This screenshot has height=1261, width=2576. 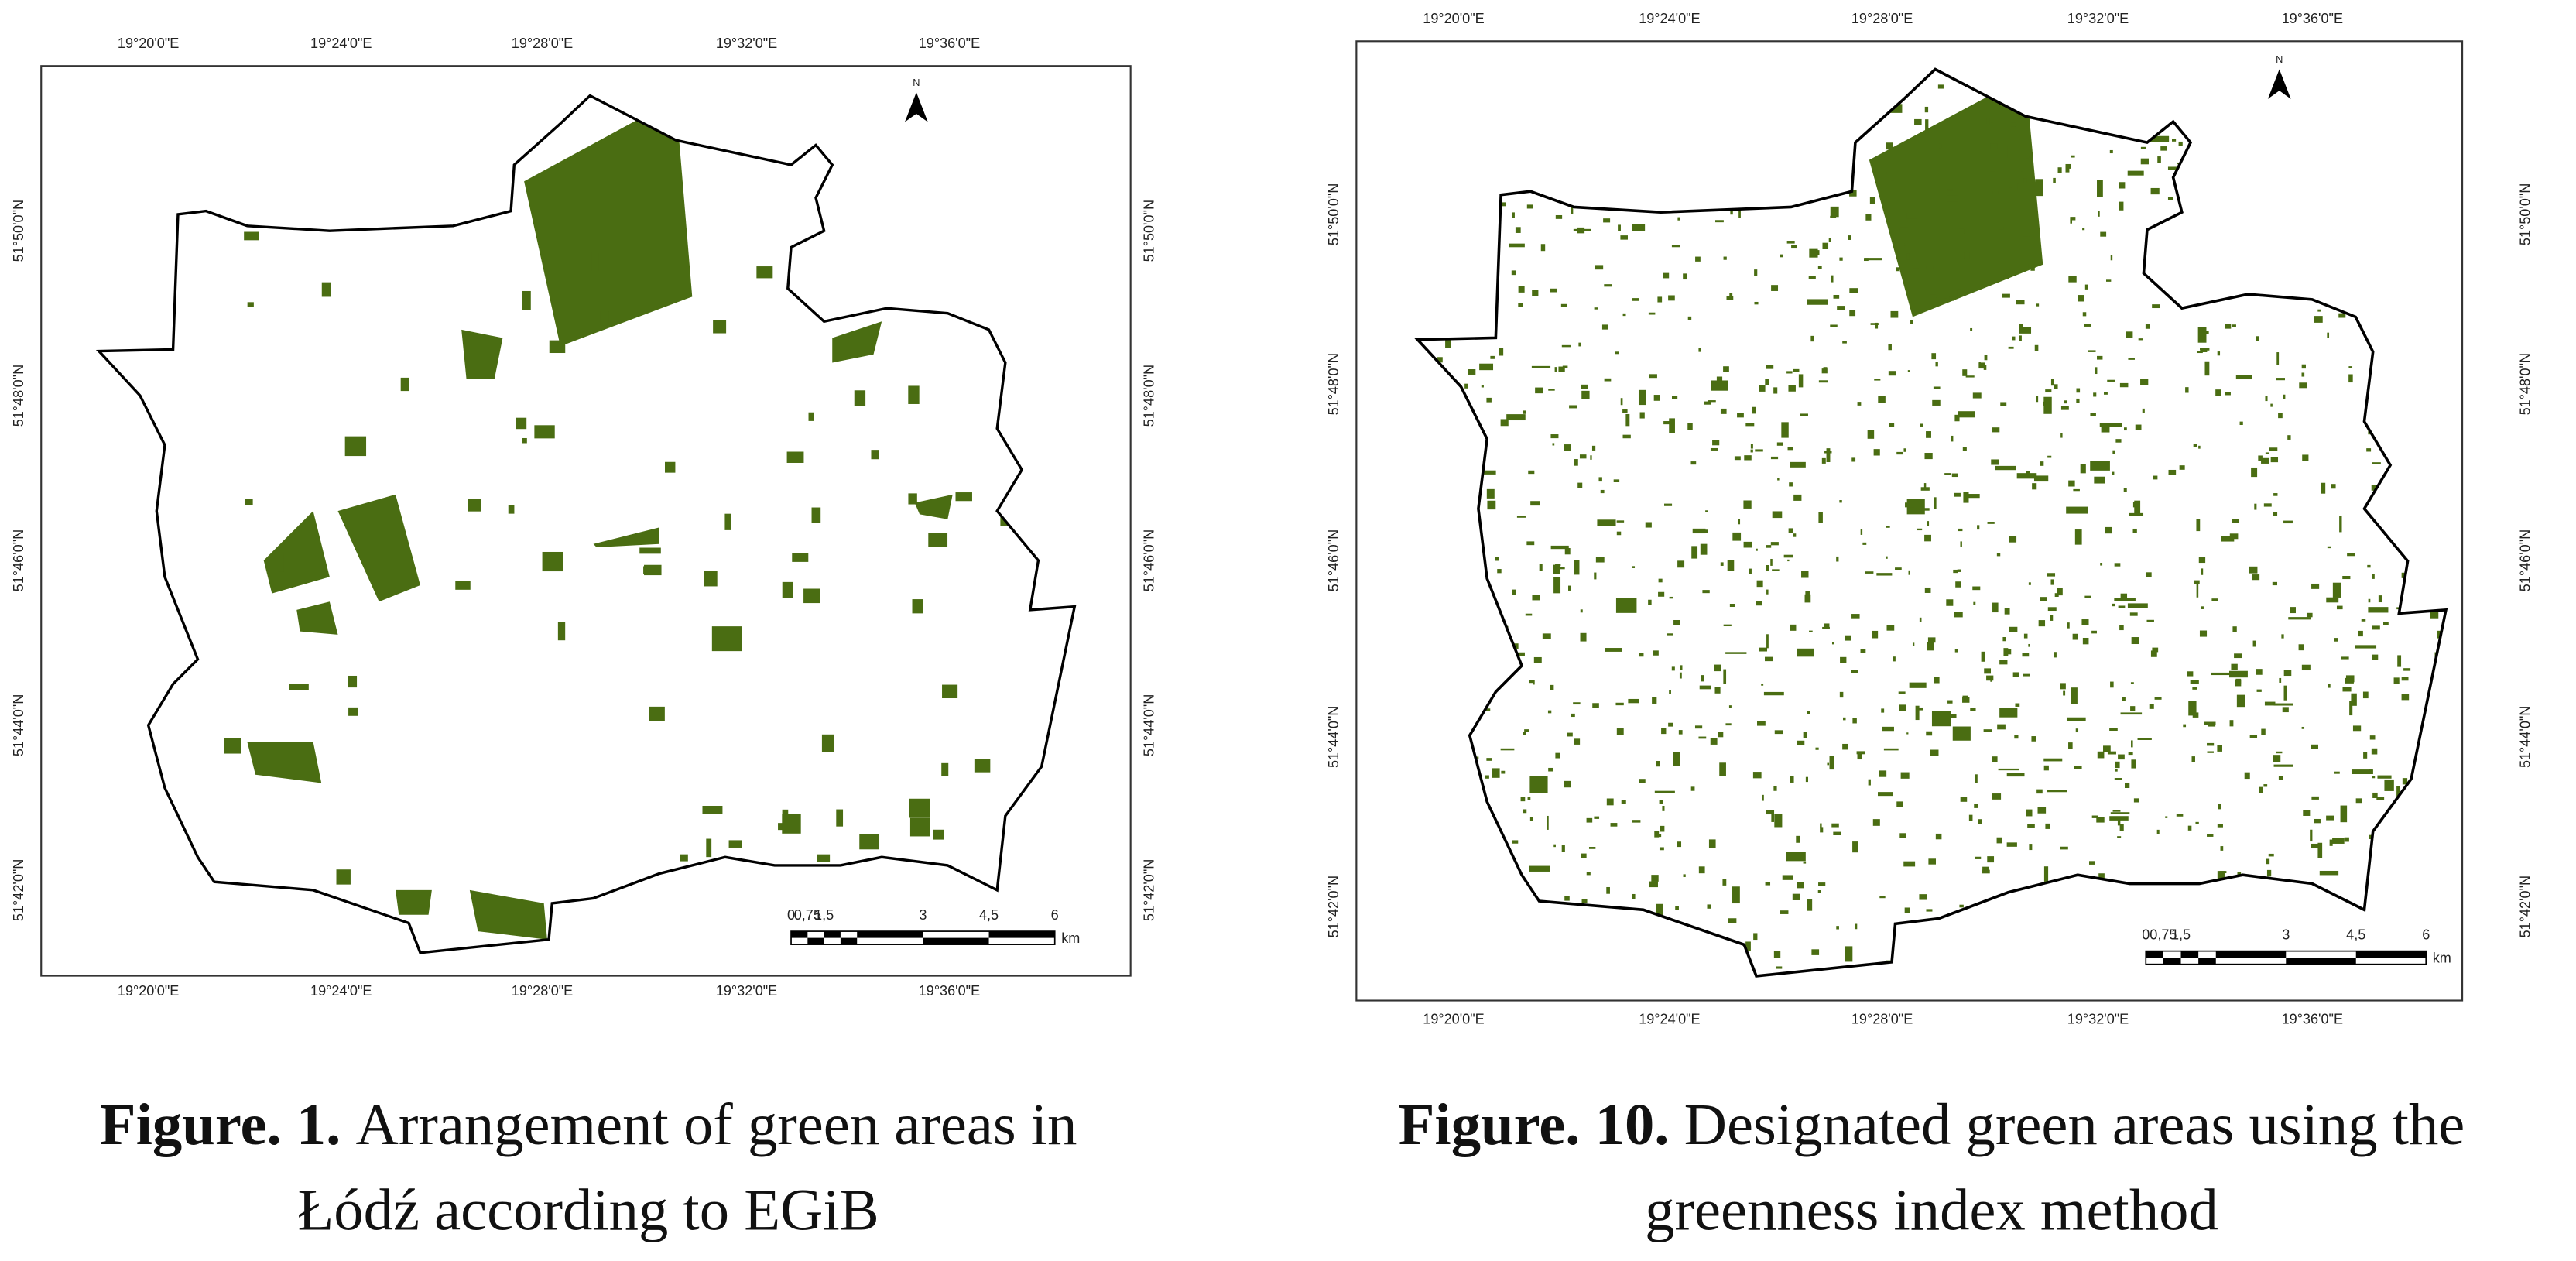 I want to click on caption-label: Figure. 10., so click(x=1534, y=1124).